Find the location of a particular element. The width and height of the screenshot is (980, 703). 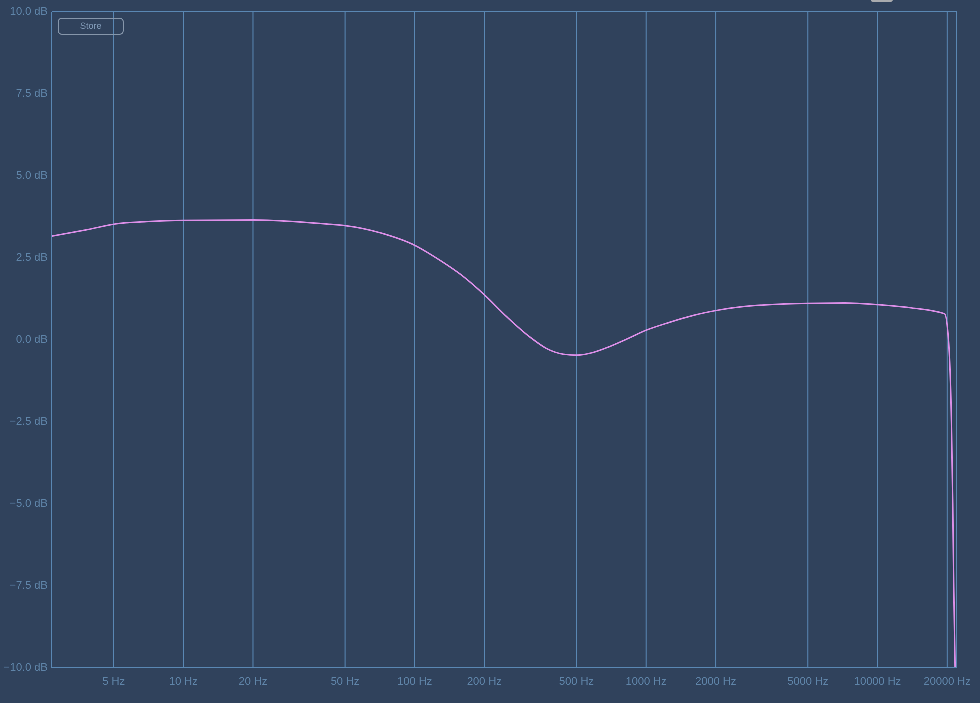

x-tick-label: 2000 Hz is located at coordinates (716, 682).